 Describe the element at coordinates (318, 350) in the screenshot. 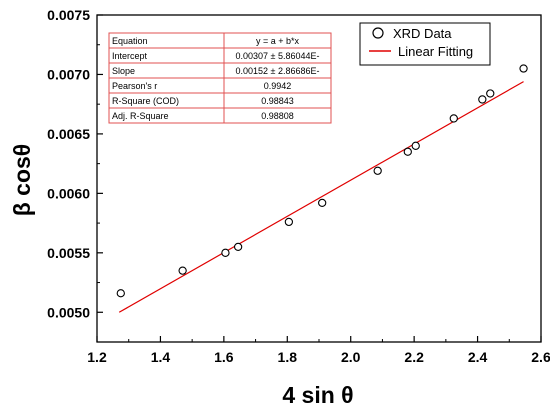

I see `x-ticks: 1.2 1.4 1.6 1.8 2.0 2.2 2.4 2.6` at that location.